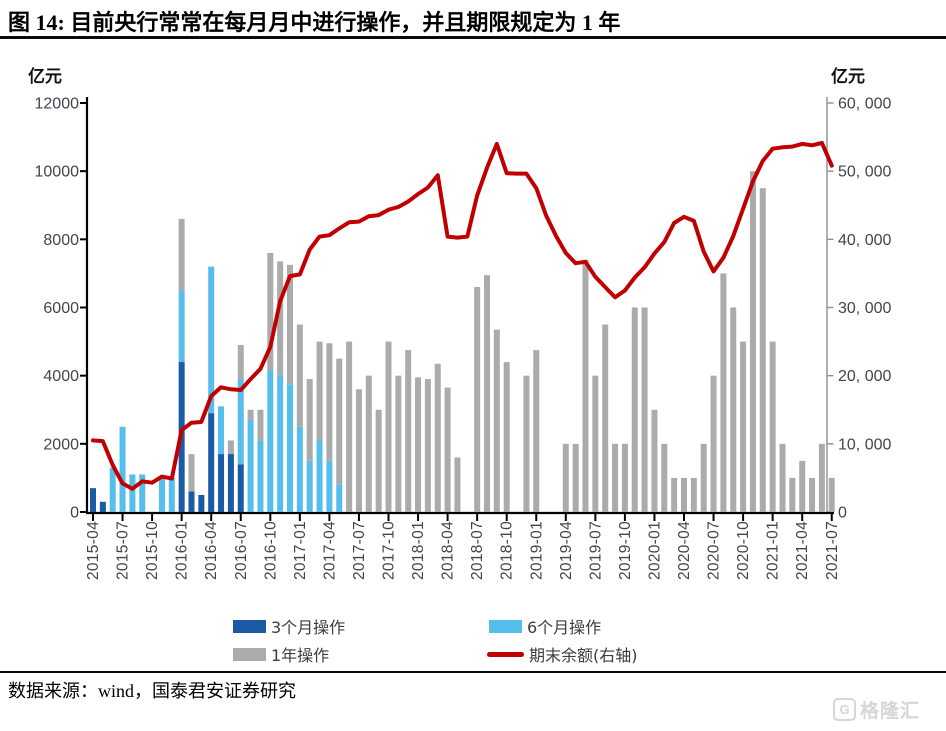 This screenshot has width=946, height=731. Describe the element at coordinates (714, 550) in the screenshot. I see `svg-text: 2020-07` at that location.